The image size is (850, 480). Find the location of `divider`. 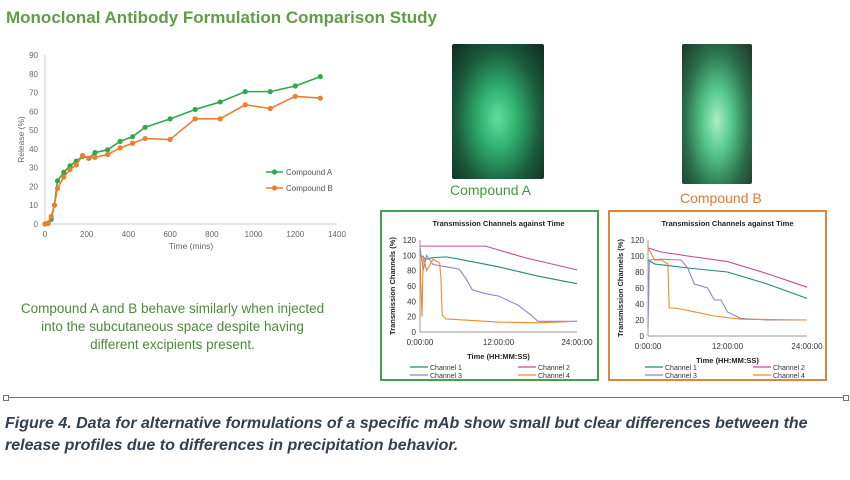

divider is located at coordinates (425, 397).